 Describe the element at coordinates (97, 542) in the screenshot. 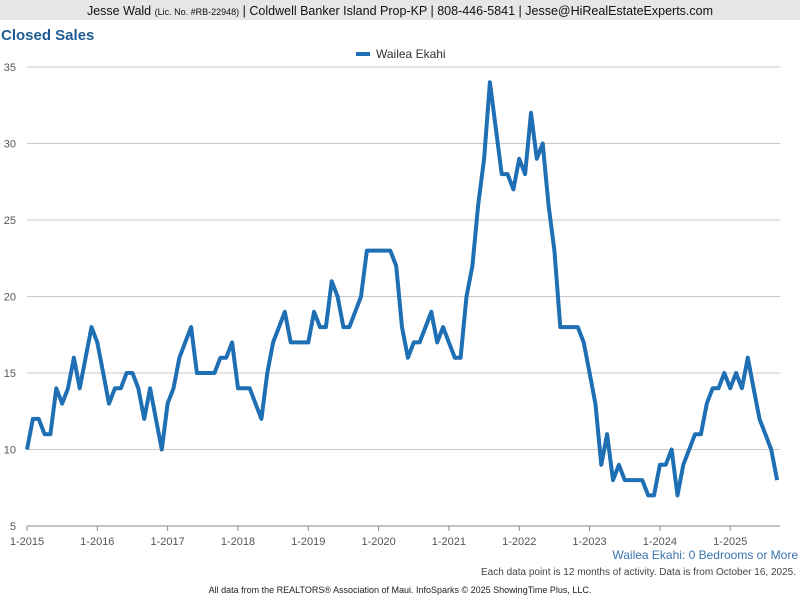

I see `x-tick-label: 1-2016` at that location.